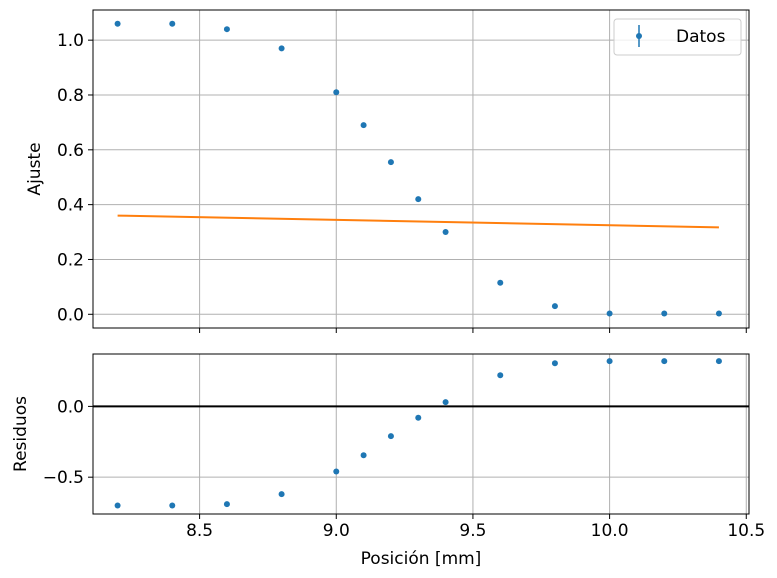 The image size is (777, 578). I want to click on residuals-y-axis-label: Residuos, so click(21, 434).